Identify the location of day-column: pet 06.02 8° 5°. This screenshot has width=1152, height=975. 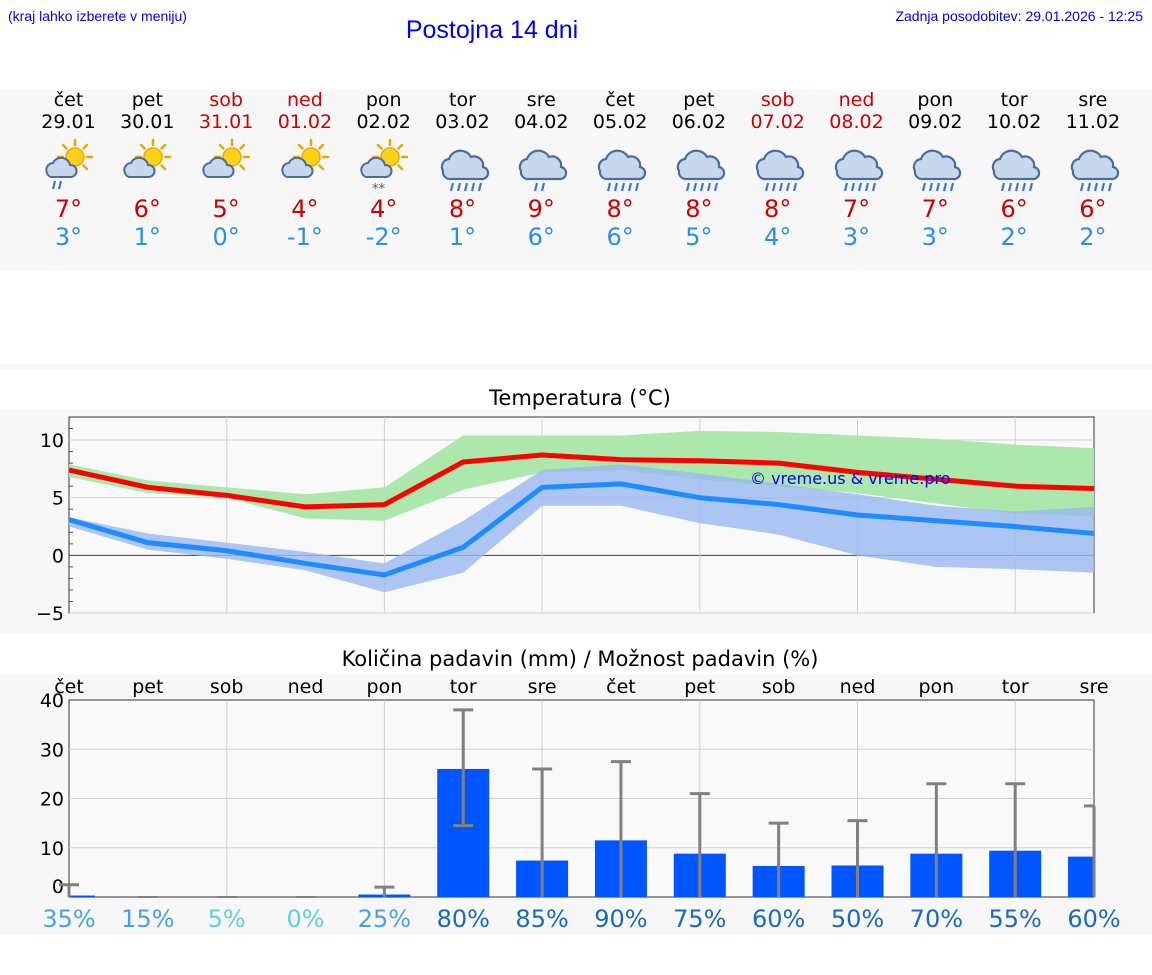
(698, 170).